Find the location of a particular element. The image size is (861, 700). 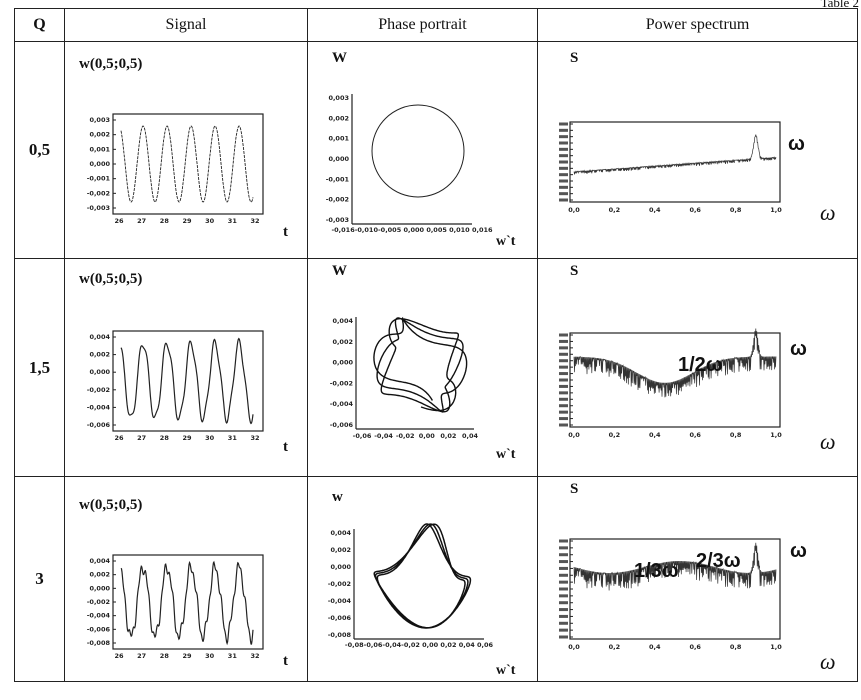

x-tick-label: 0,6 is located at coordinates (695, 435).